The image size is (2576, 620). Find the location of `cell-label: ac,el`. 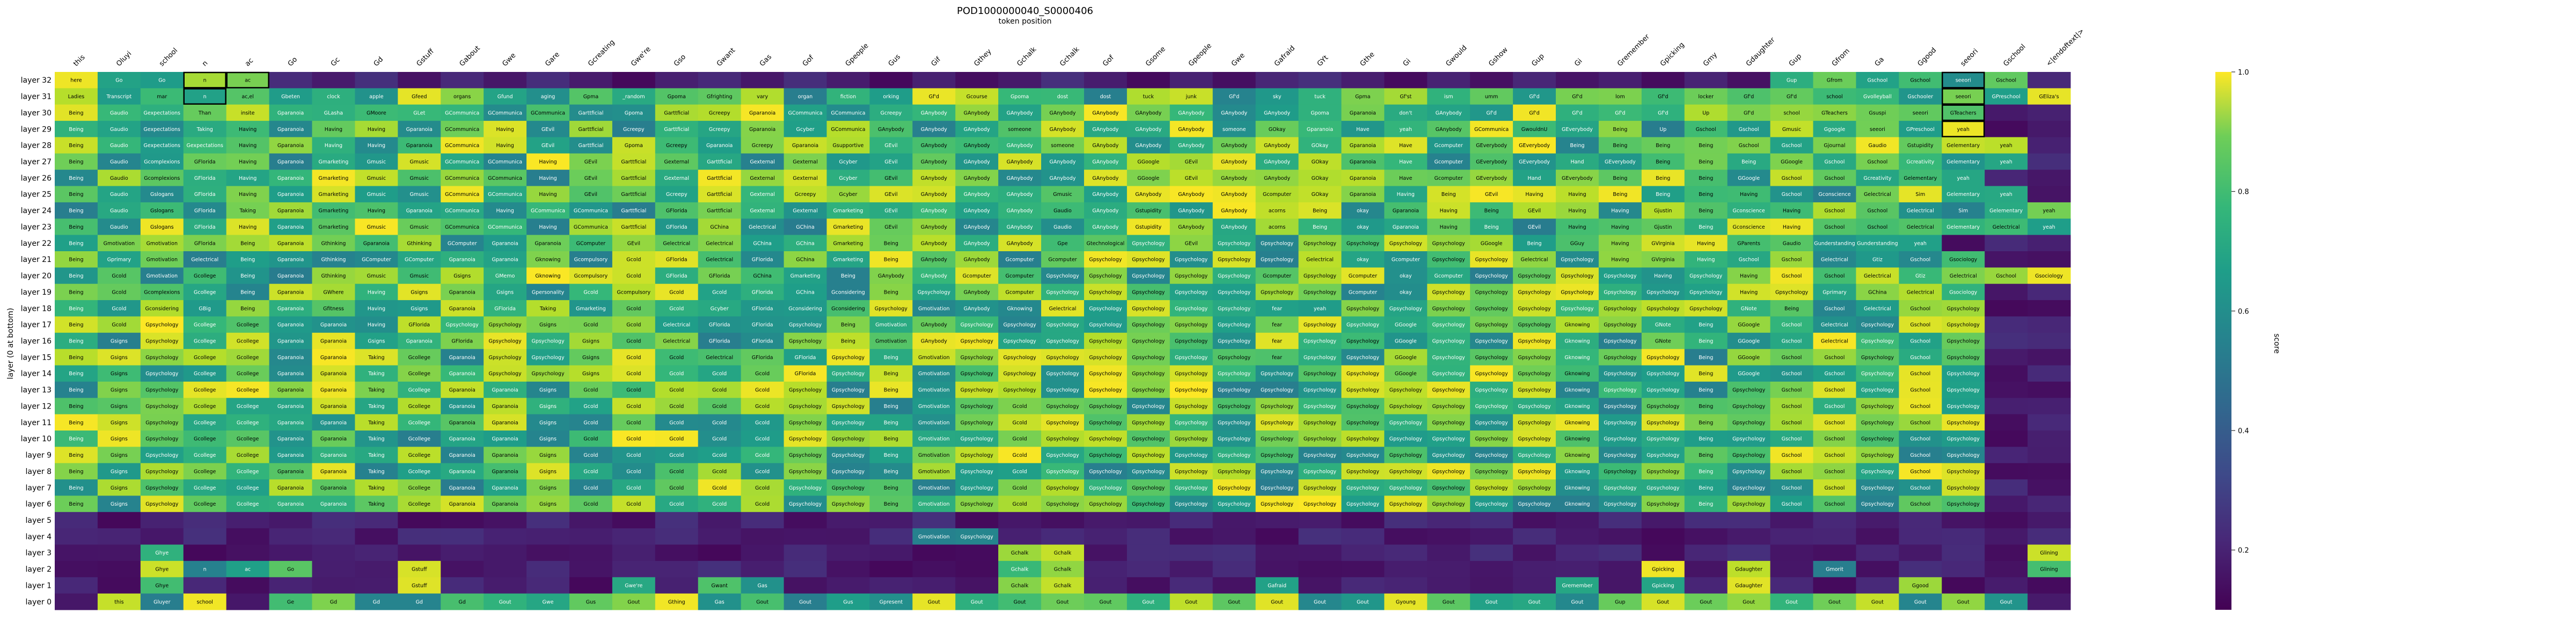

cell-label: ac,el is located at coordinates (247, 97).